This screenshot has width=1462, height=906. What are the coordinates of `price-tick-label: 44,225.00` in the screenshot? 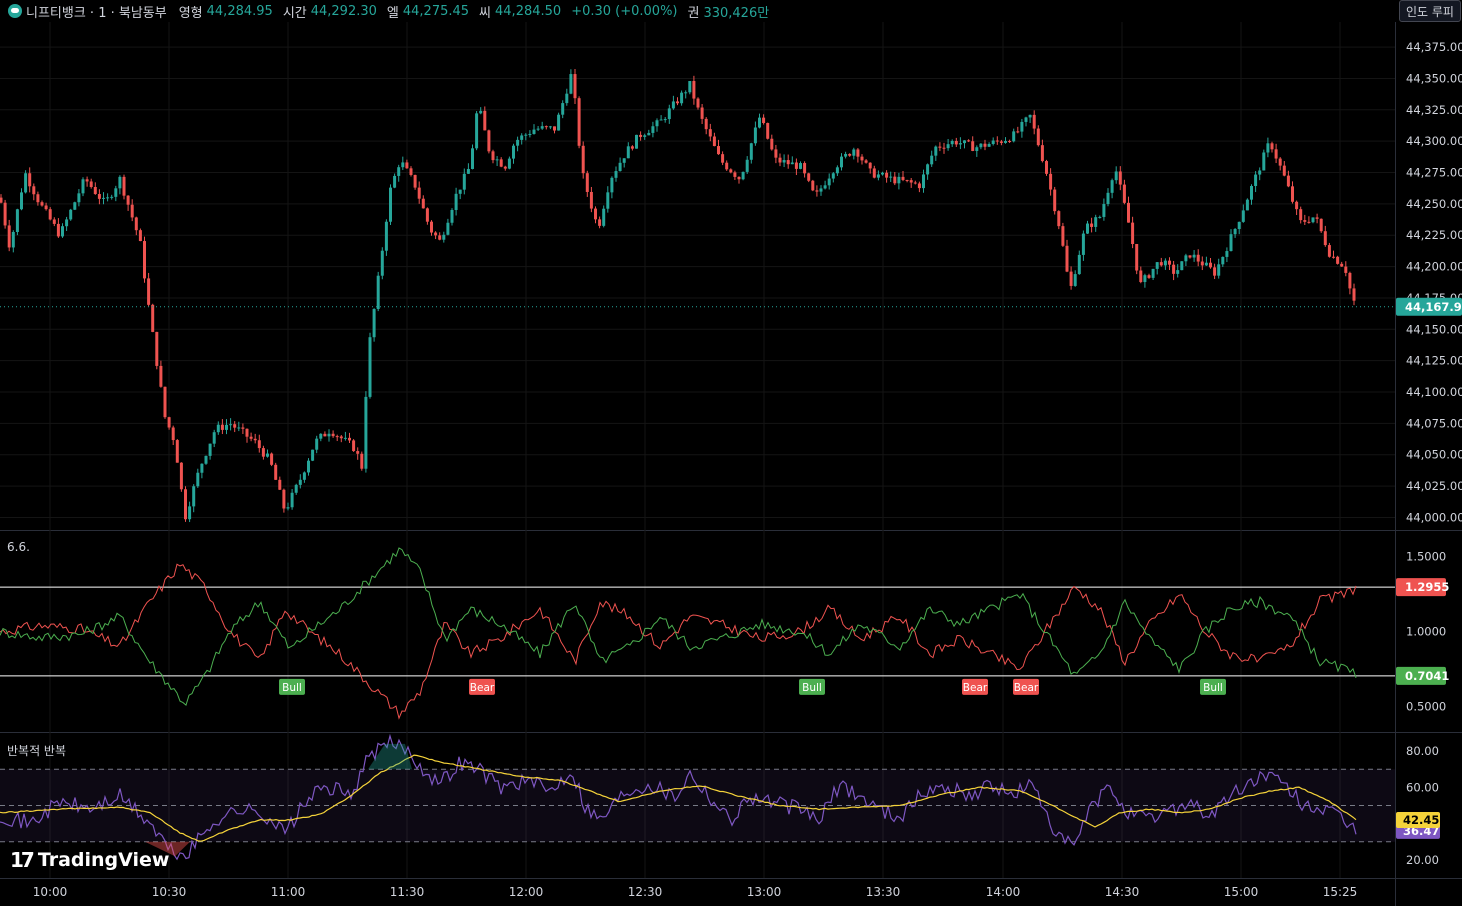 It's located at (1434, 235).